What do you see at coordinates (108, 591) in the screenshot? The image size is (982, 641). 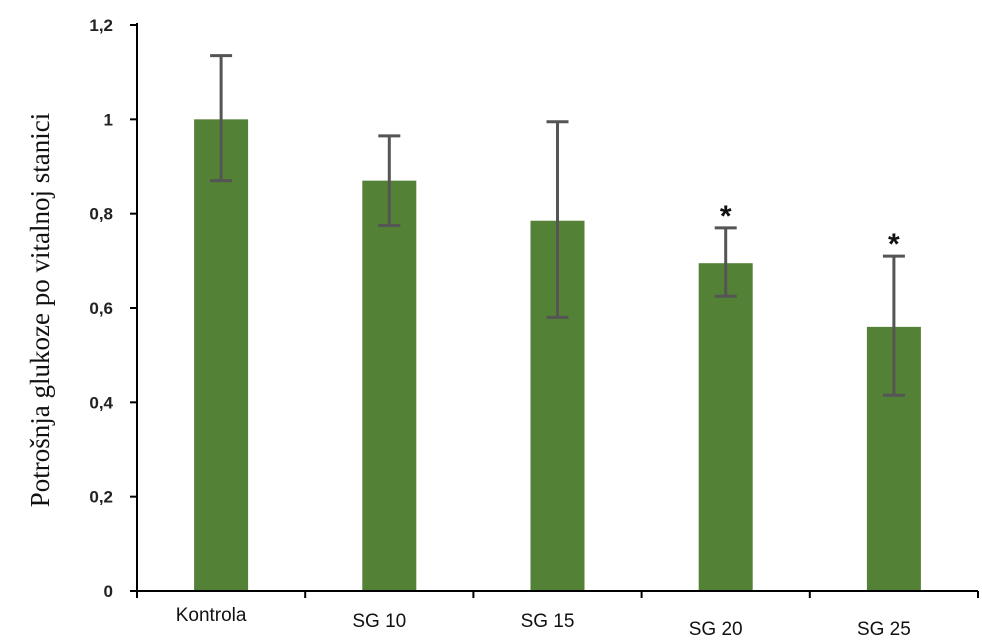 I see `y-tick-label: 0` at bounding box center [108, 591].